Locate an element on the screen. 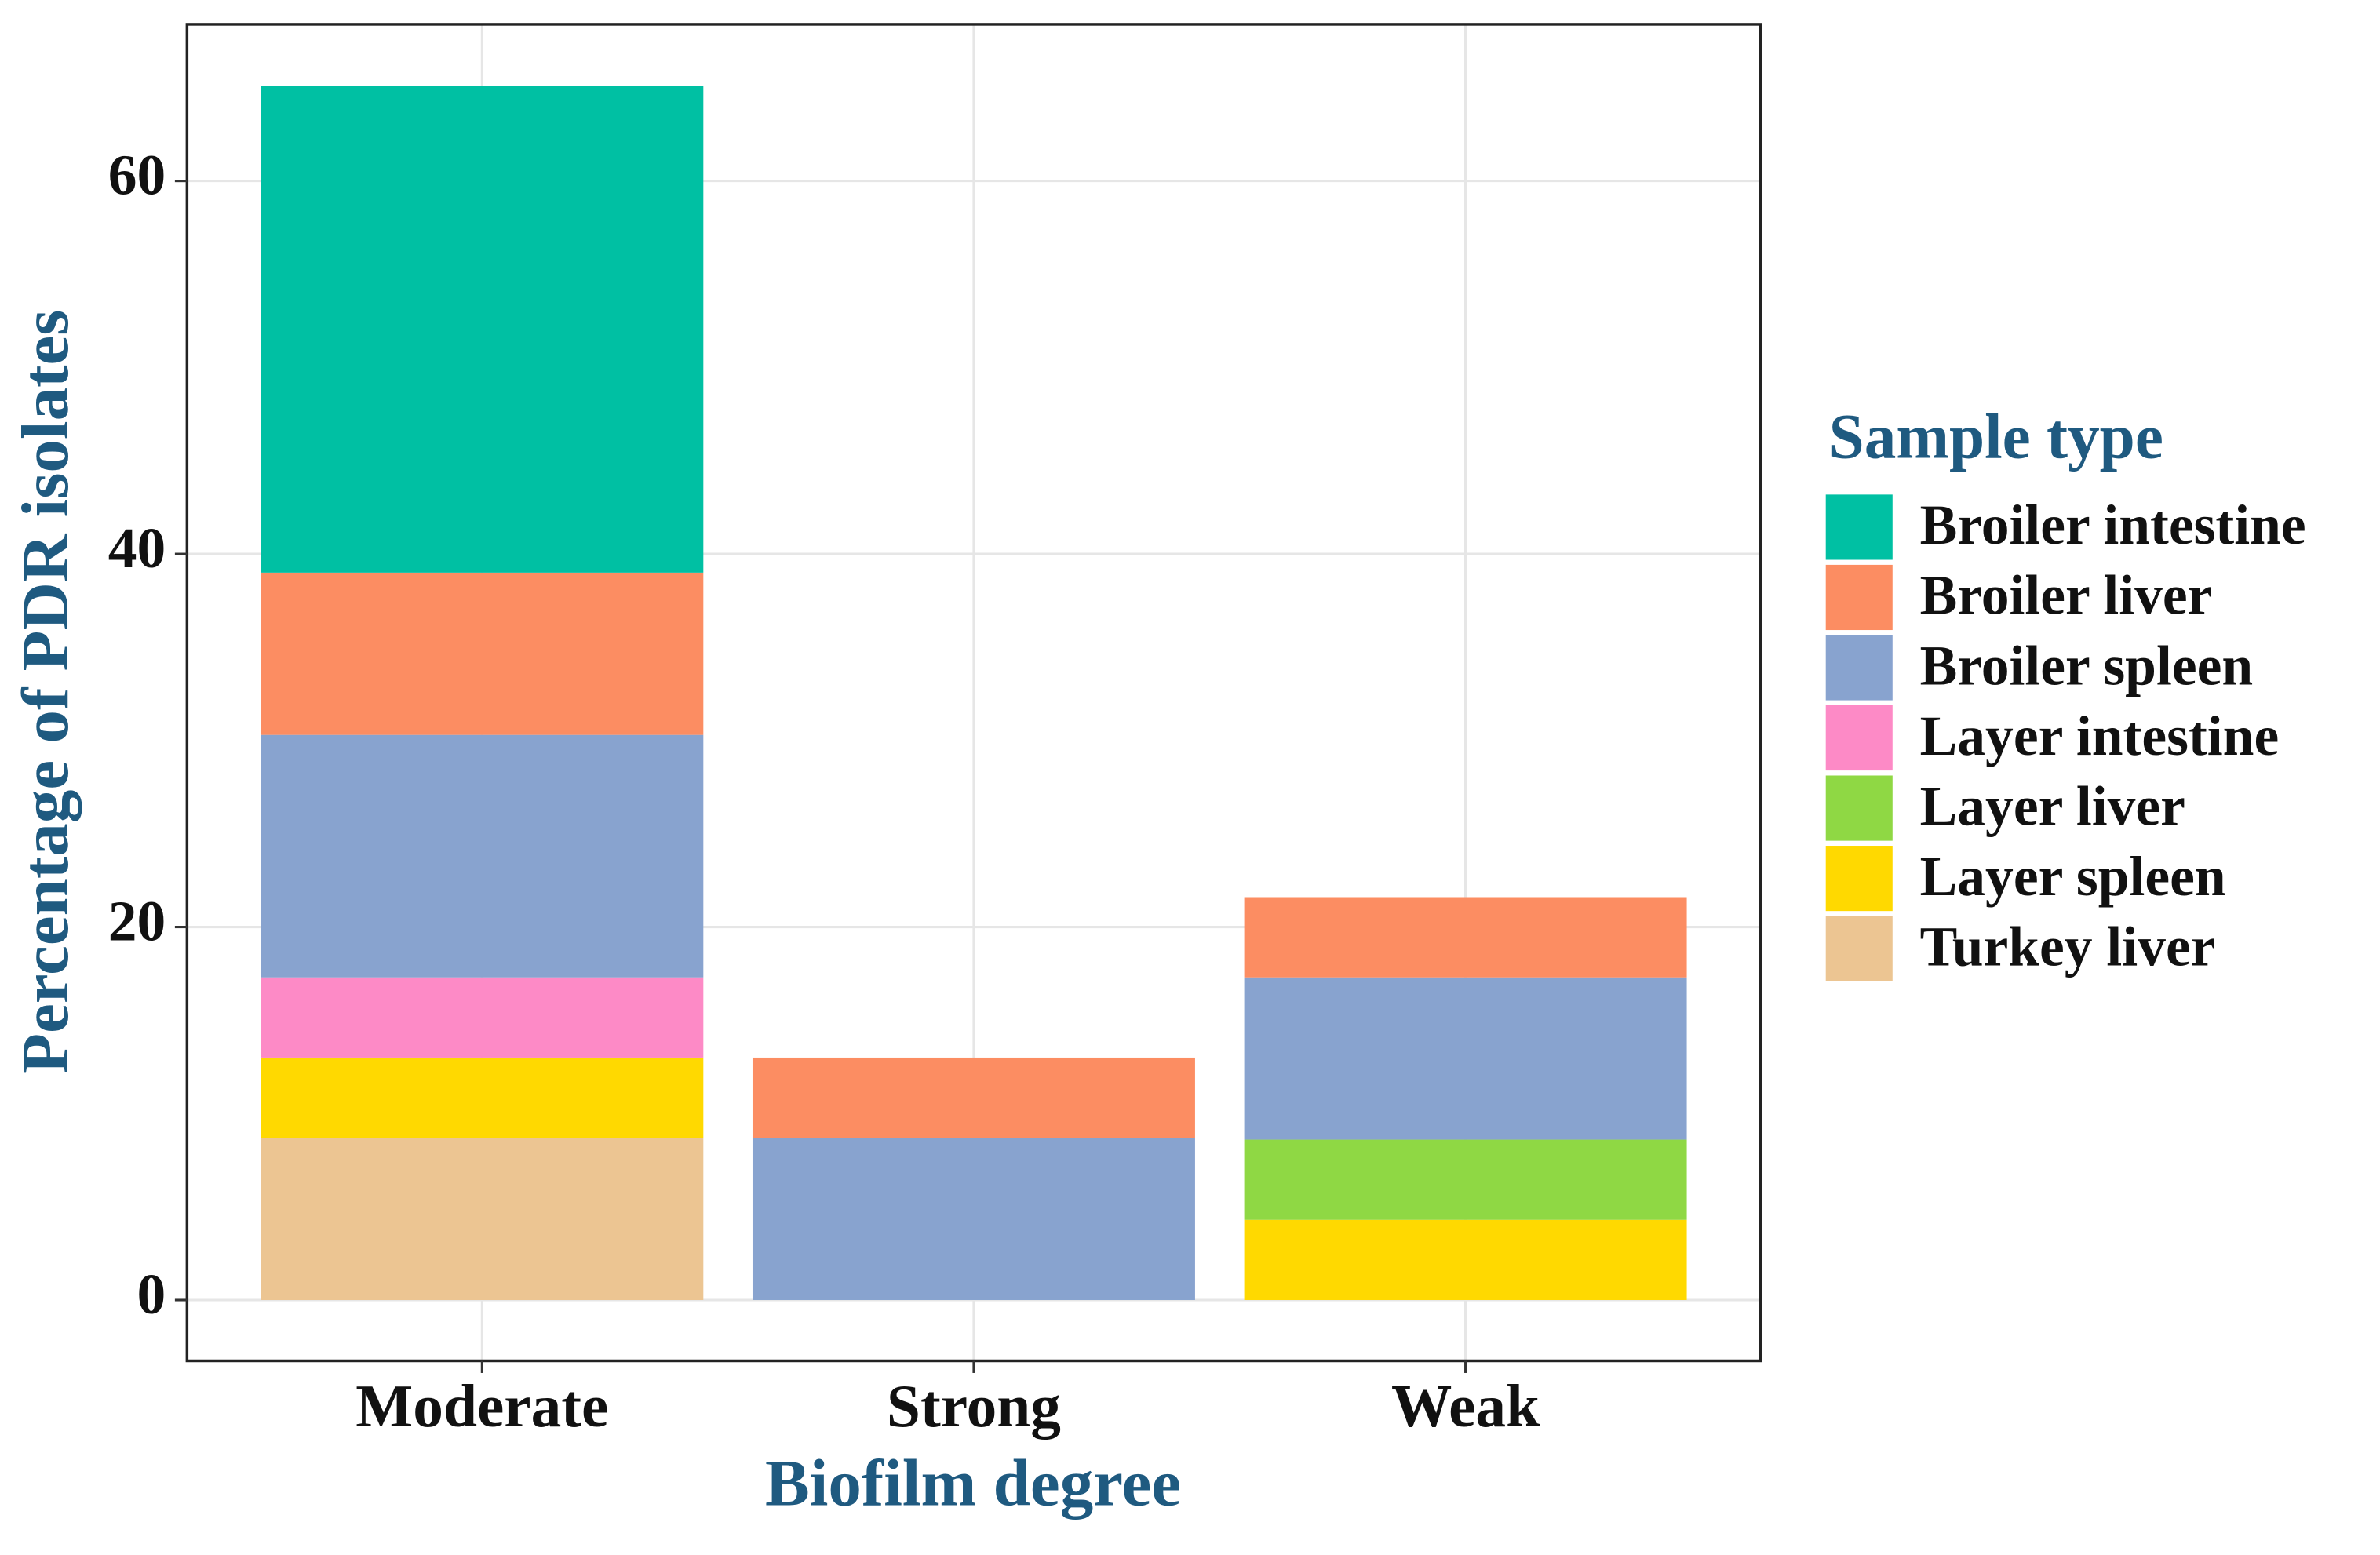  x-tick-label: Weak is located at coordinates (1465, 1406).